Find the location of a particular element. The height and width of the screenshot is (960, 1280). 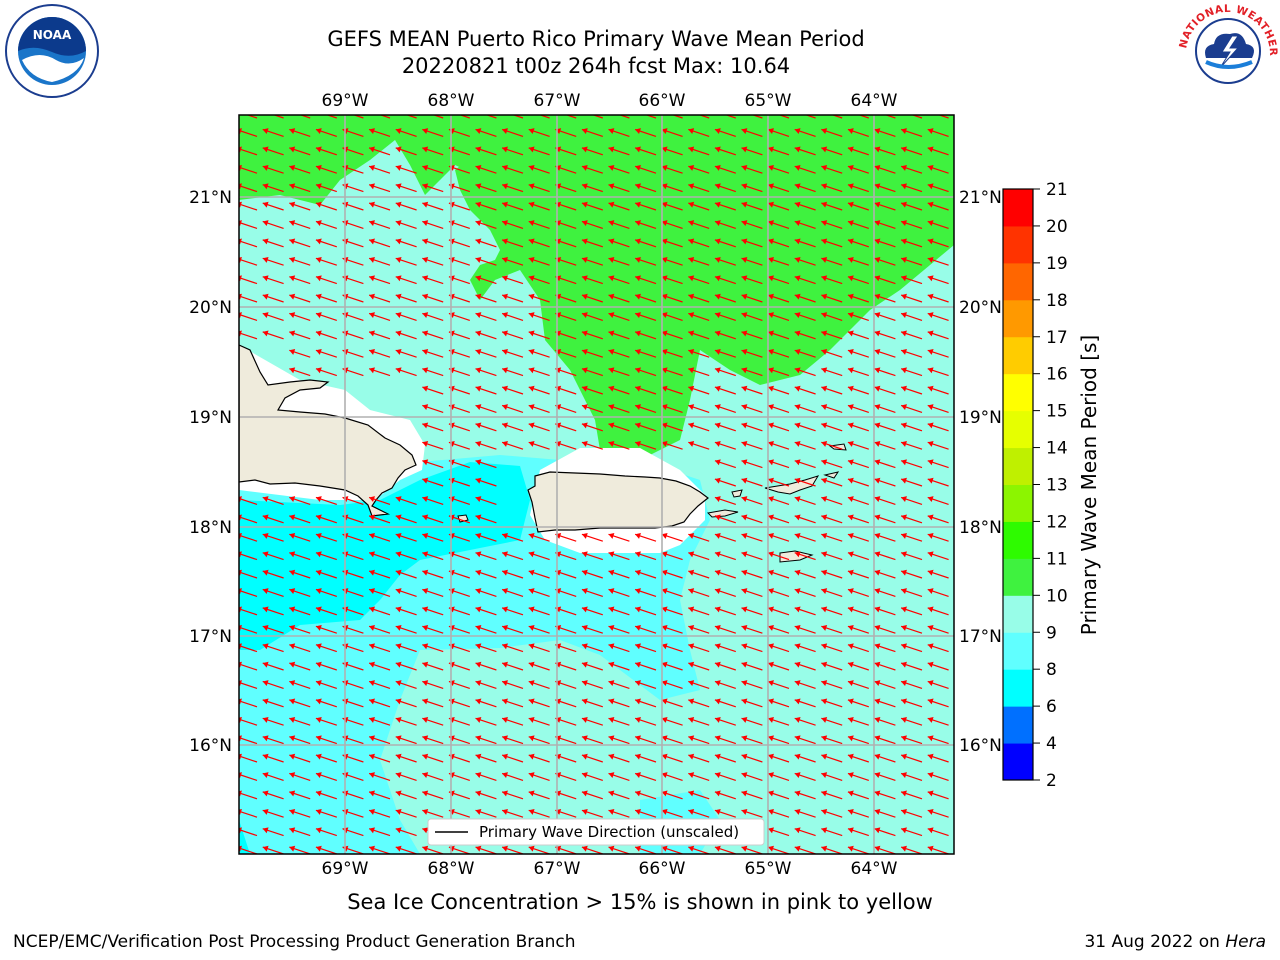

anegada-island is located at coordinates (837, 447).